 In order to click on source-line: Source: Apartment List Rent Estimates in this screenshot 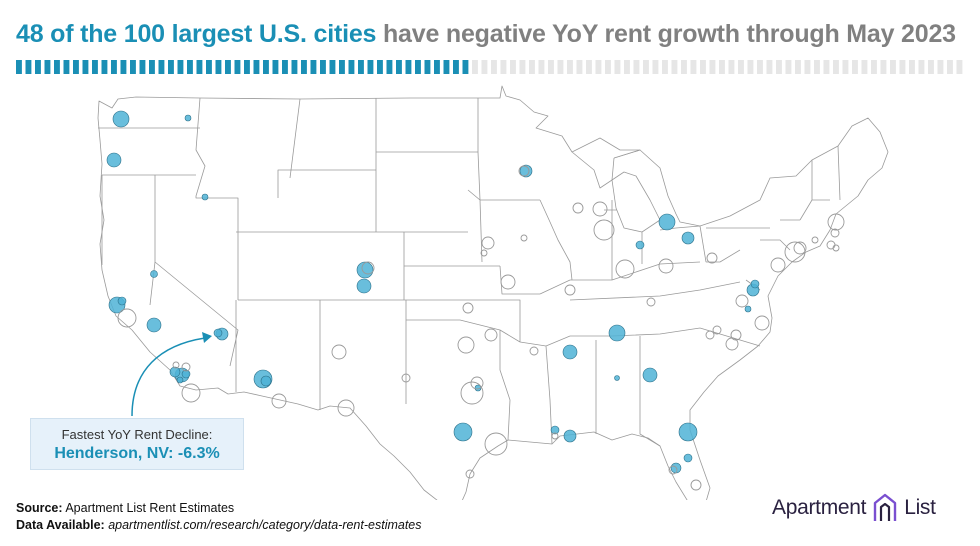, I will do `click(219, 508)`.